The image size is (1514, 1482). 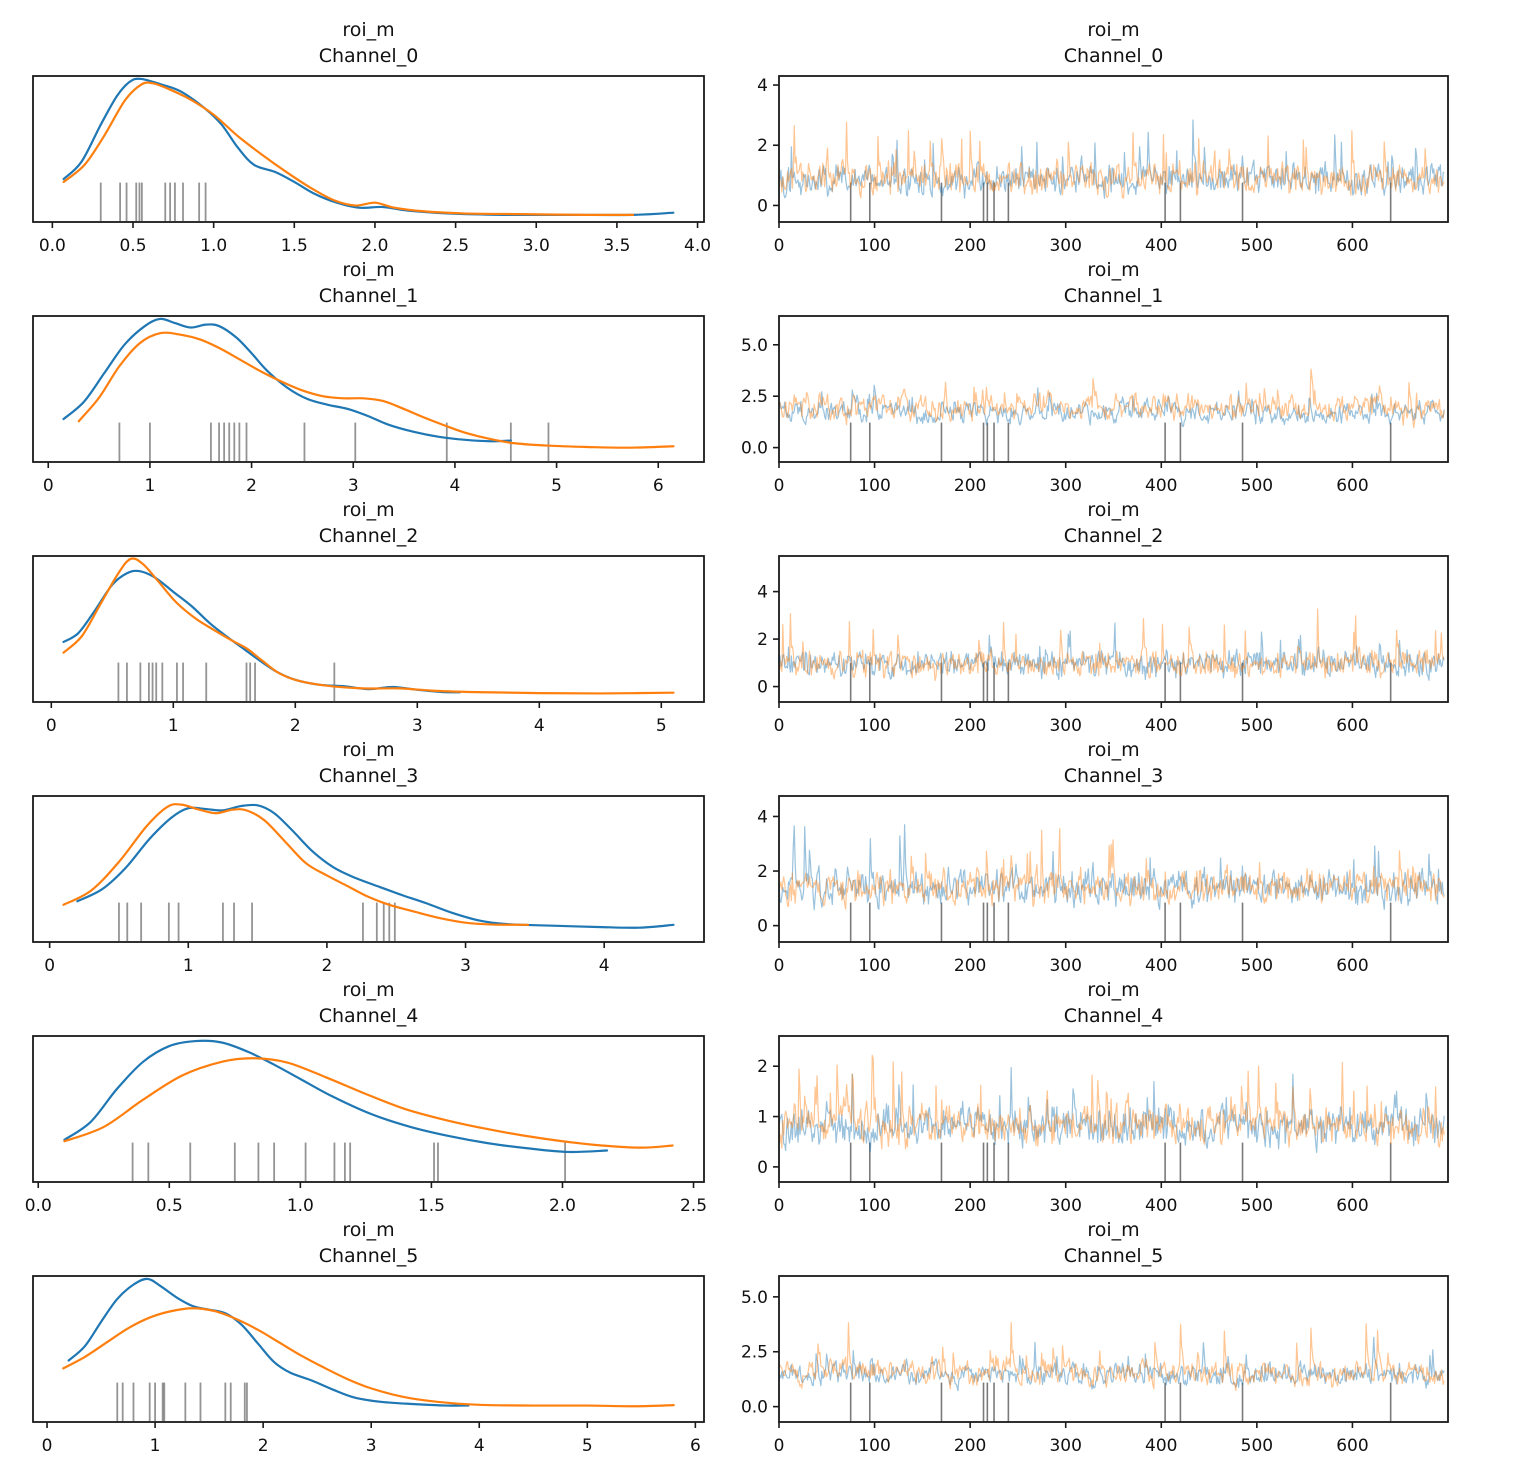 I want to click on x-tick-label: 3.0, so click(x=536, y=246).